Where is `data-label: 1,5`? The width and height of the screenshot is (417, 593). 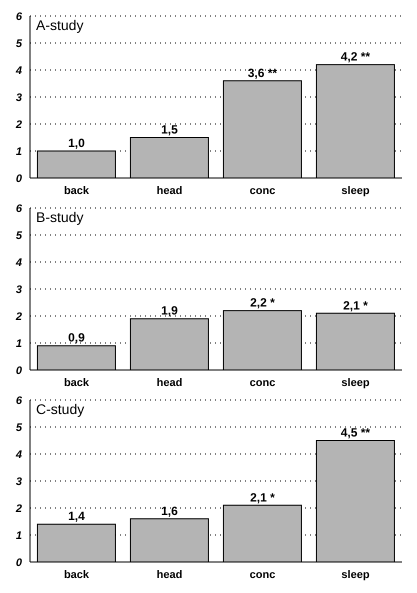 data-label: 1,5 is located at coordinates (169, 129).